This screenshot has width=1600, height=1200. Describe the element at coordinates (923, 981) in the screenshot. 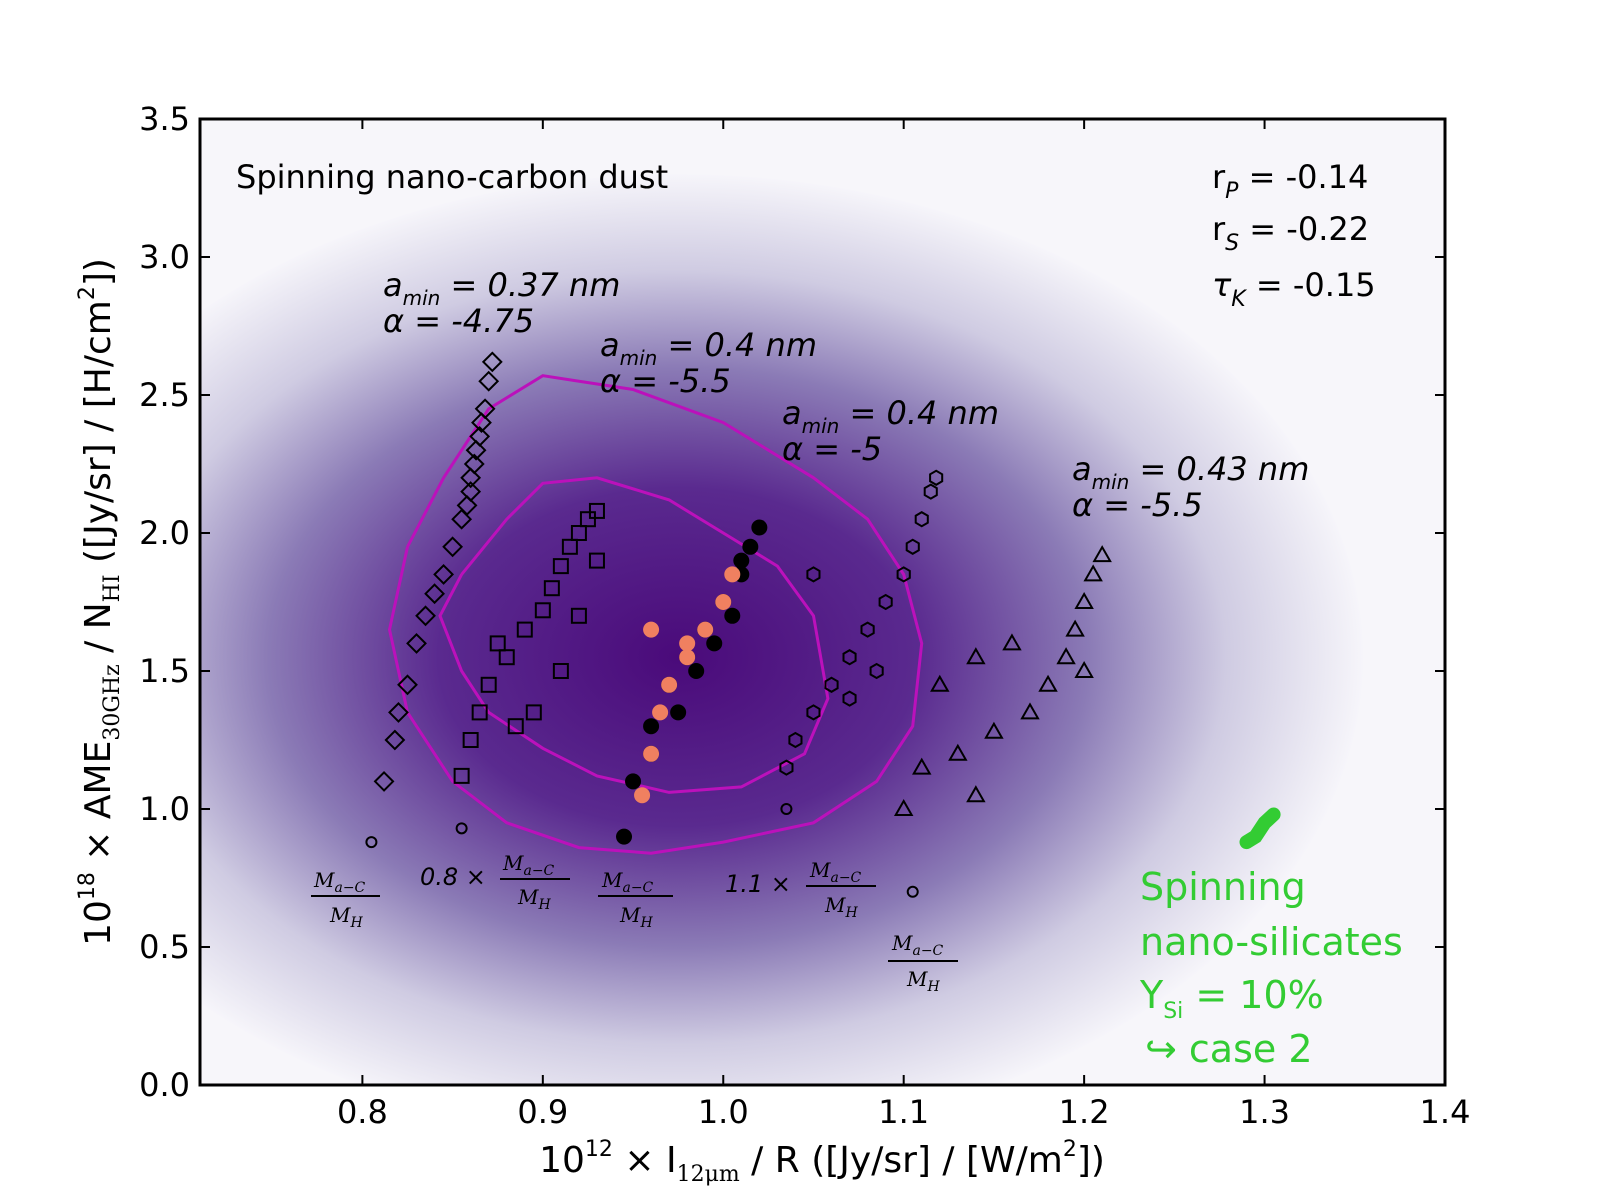

I see `mass-label-5-den: MH` at that location.